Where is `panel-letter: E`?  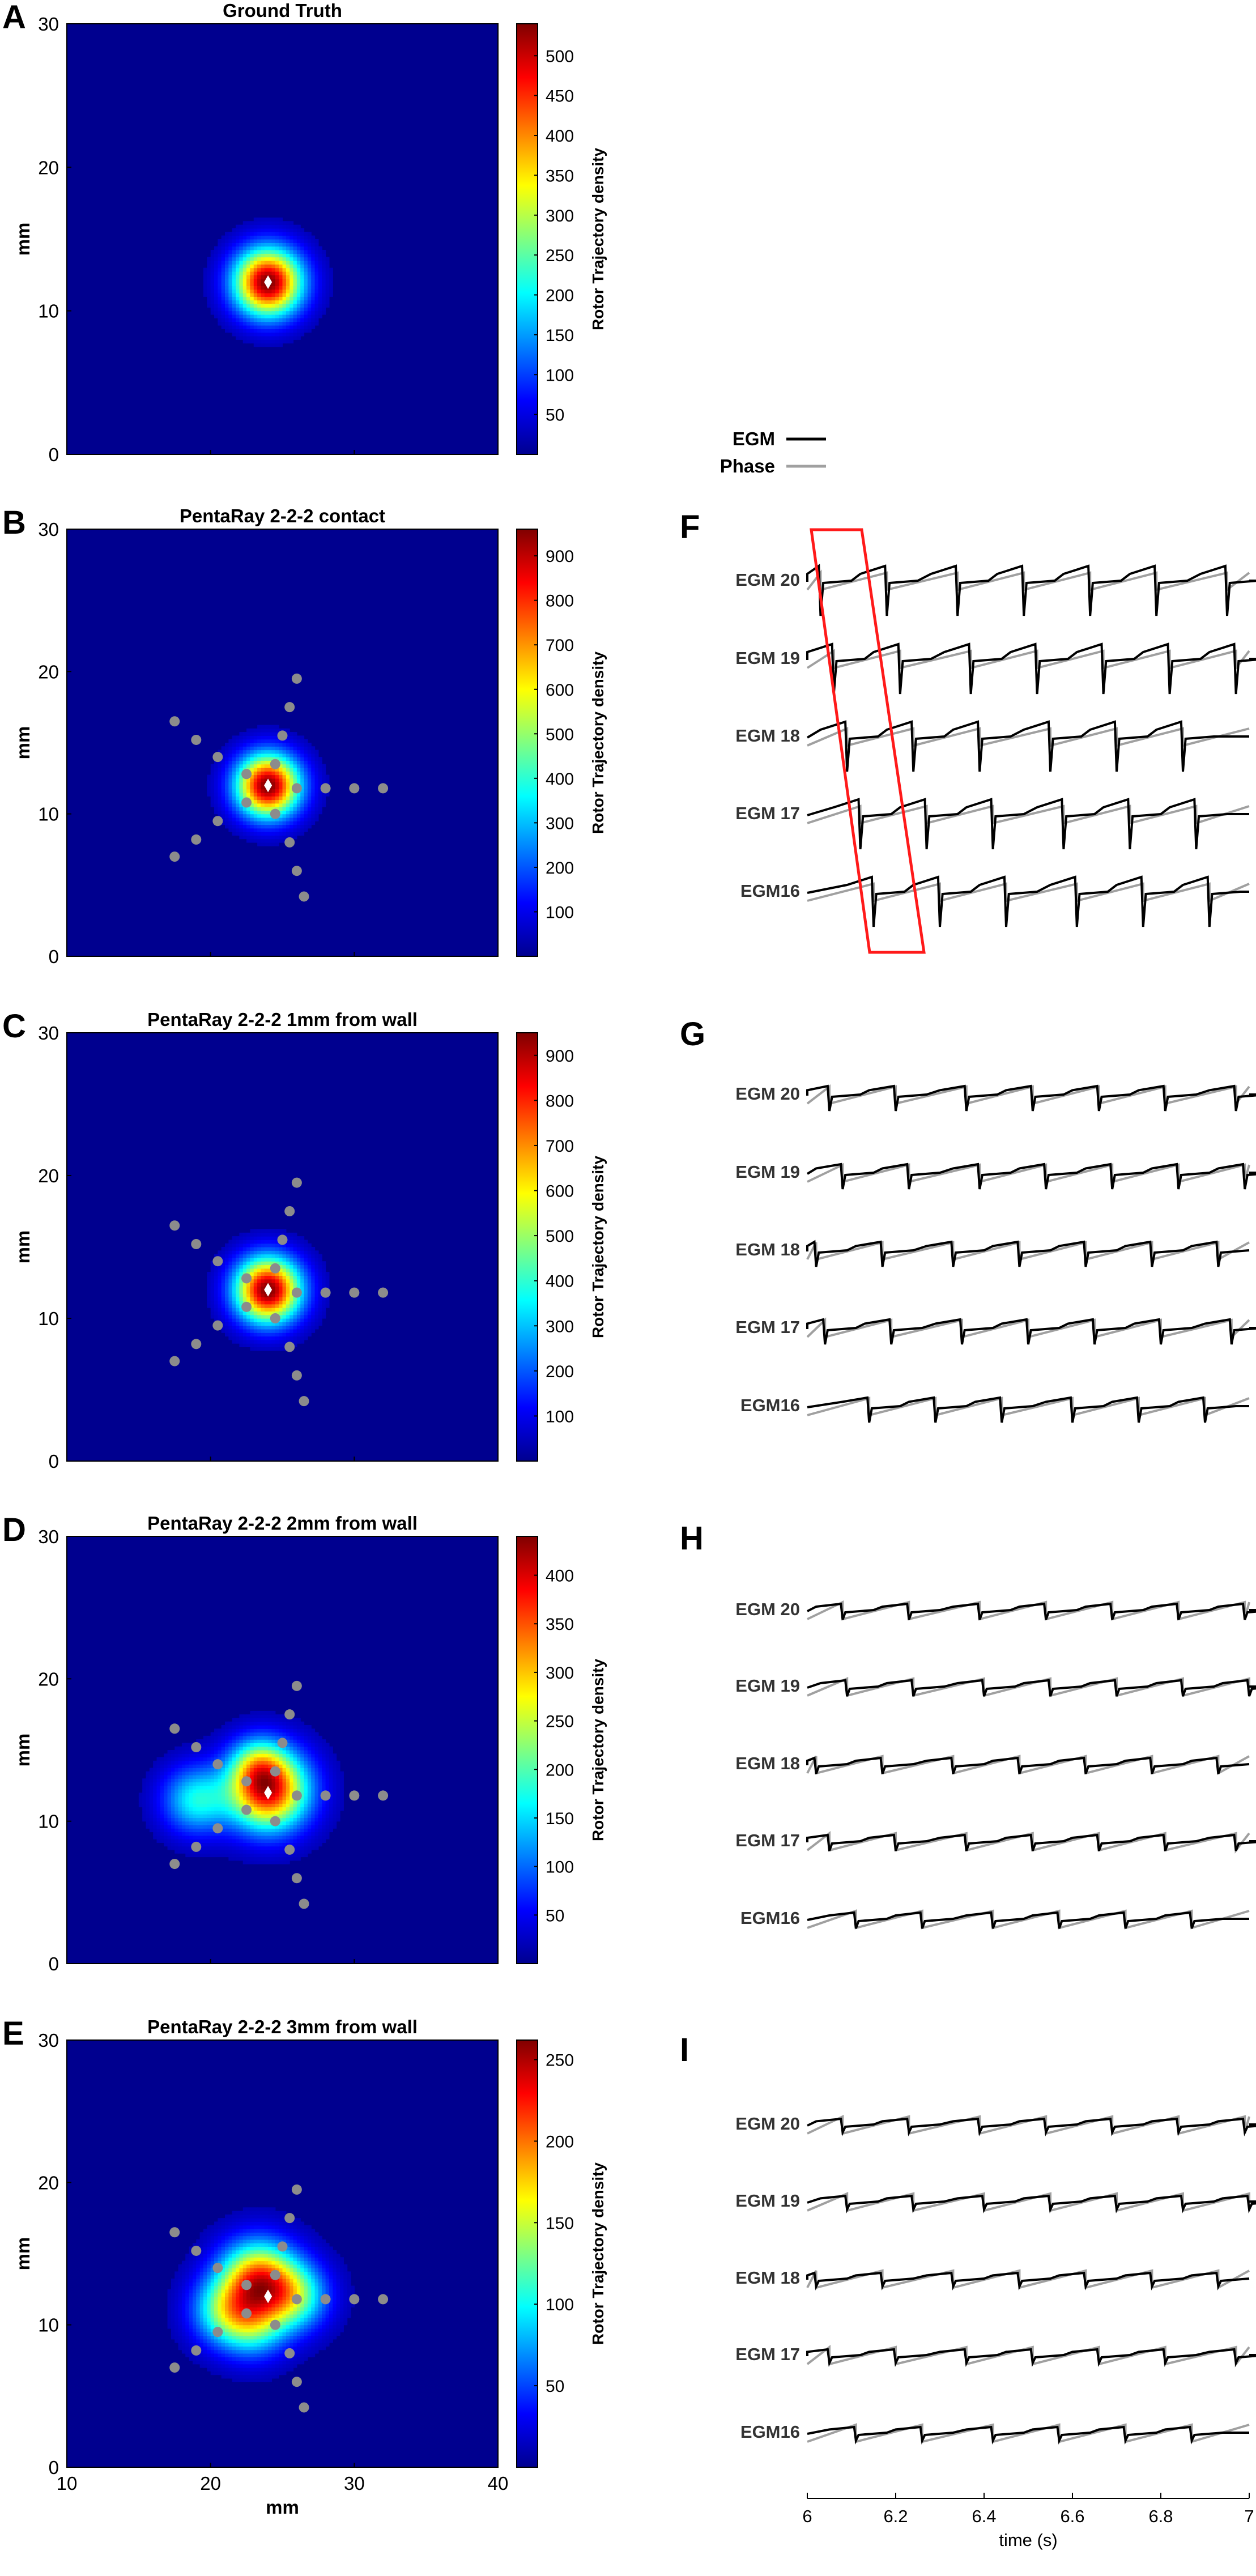
panel-letter: E is located at coordinates (13, 2033).